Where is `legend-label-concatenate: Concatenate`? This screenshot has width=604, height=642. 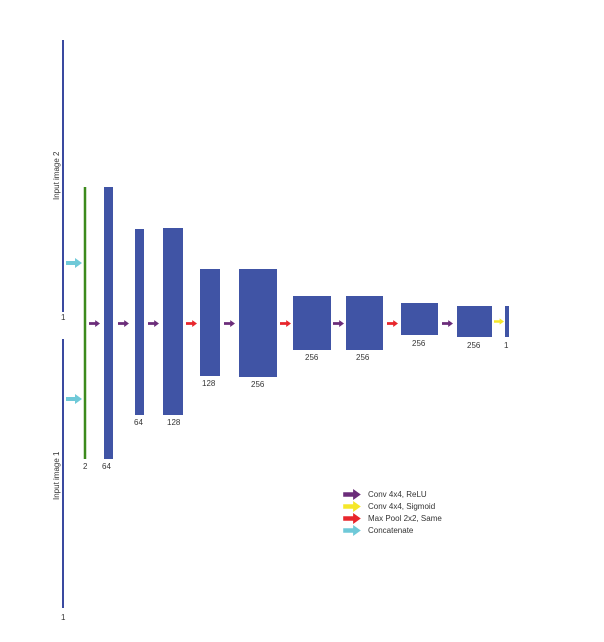
legend-label-concatenate: Concatenate is located at coordinates (391, 530).